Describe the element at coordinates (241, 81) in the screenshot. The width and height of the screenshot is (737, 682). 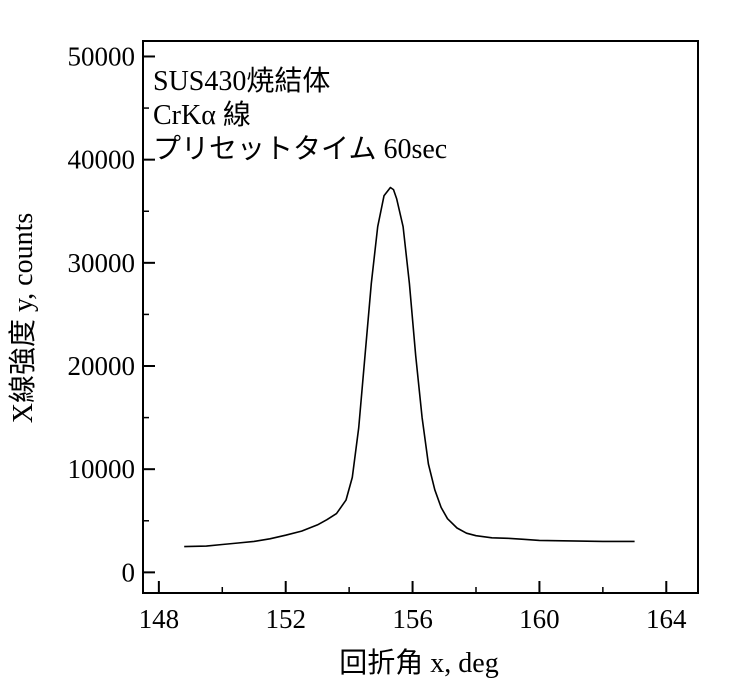
I see `annotation-sample: SUS430焼結体` at that location.